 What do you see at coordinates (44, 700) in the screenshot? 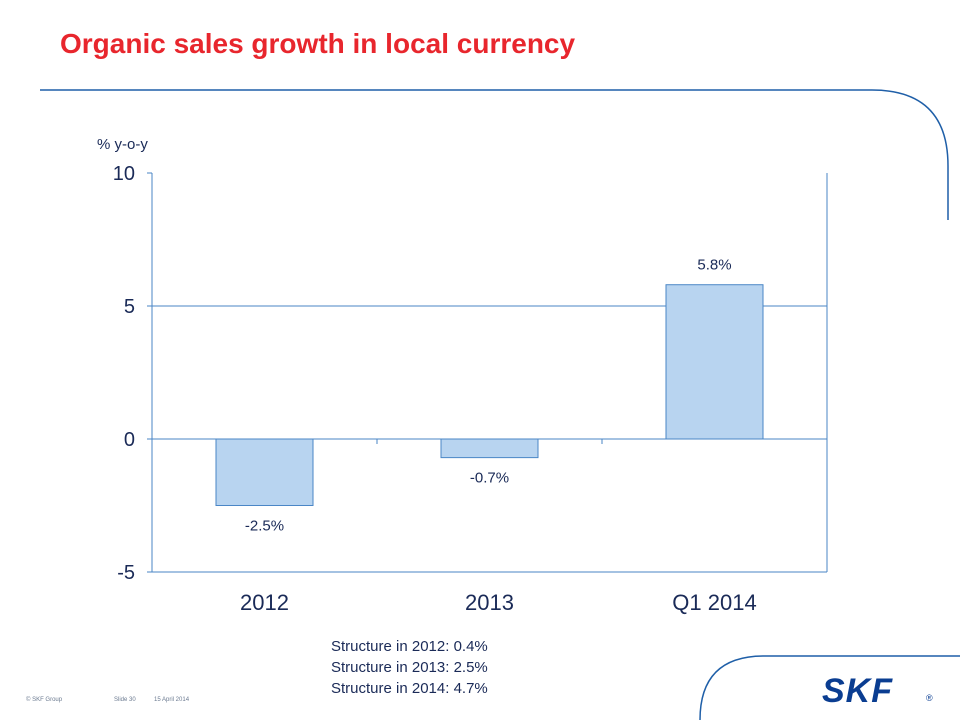
I see `footer-copyright: © SKF Group` at bounding box center [44, 700].